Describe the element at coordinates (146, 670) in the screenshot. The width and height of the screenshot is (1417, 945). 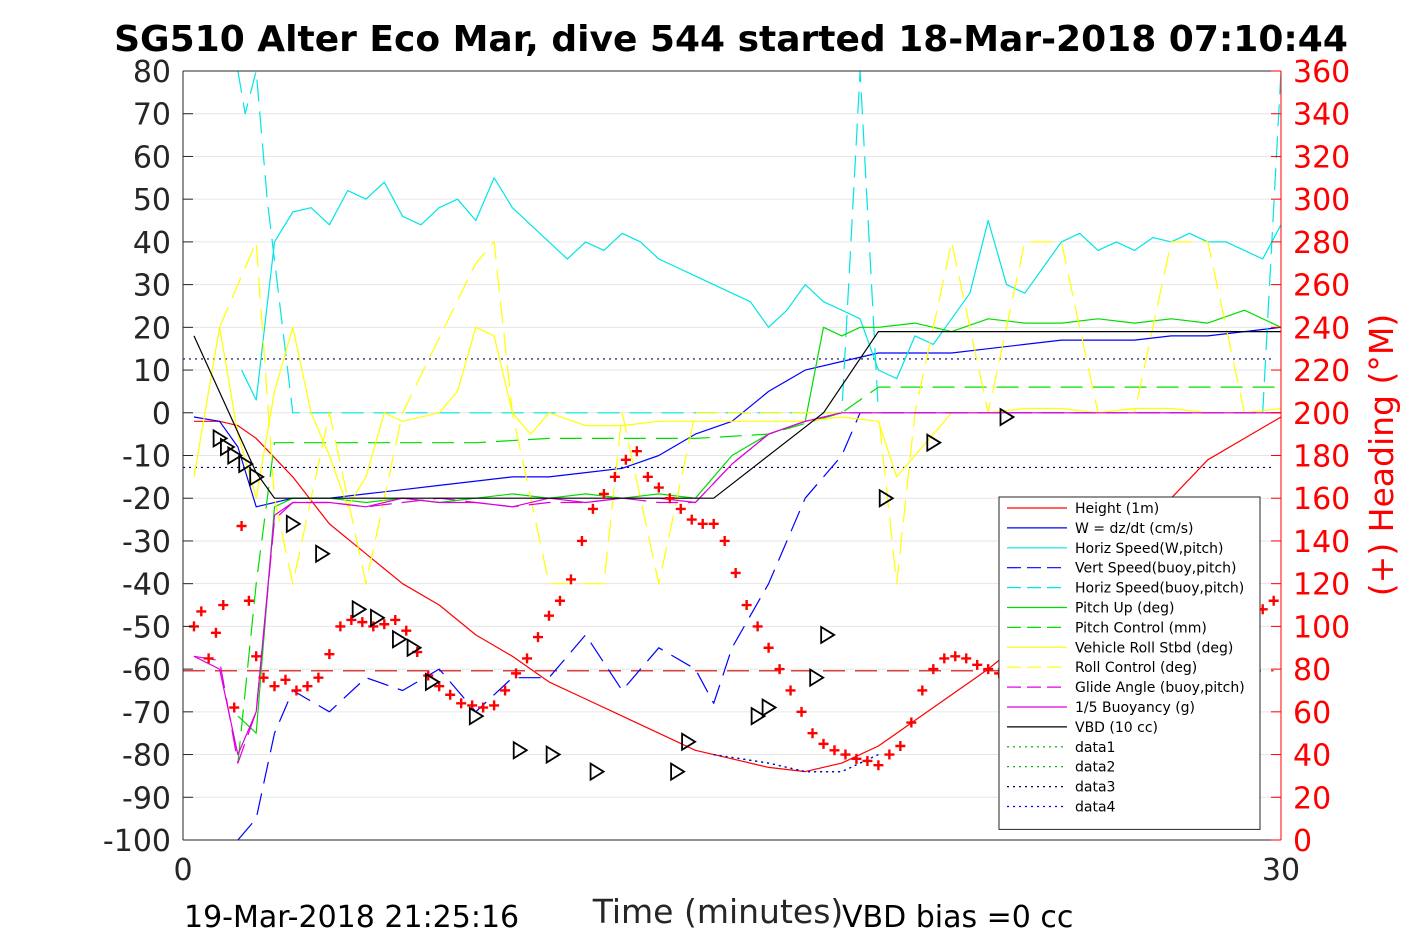
I see `left-y-tick-label: -60` at that location.